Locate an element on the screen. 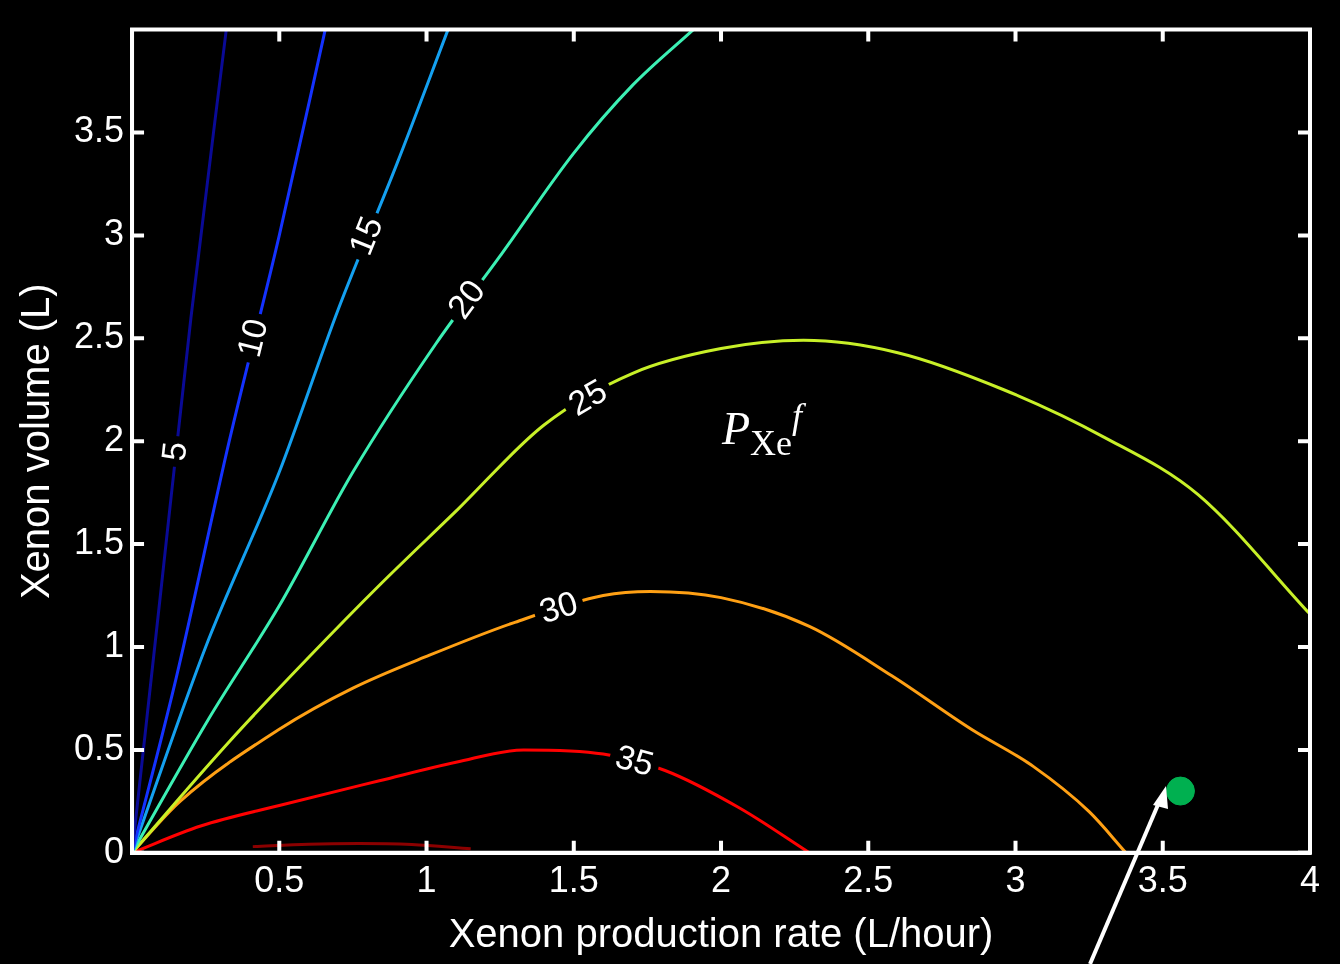 The height and width of the screenshot is (964, 1340). y-tick-label: 2 is located at coordinates (114, 439).